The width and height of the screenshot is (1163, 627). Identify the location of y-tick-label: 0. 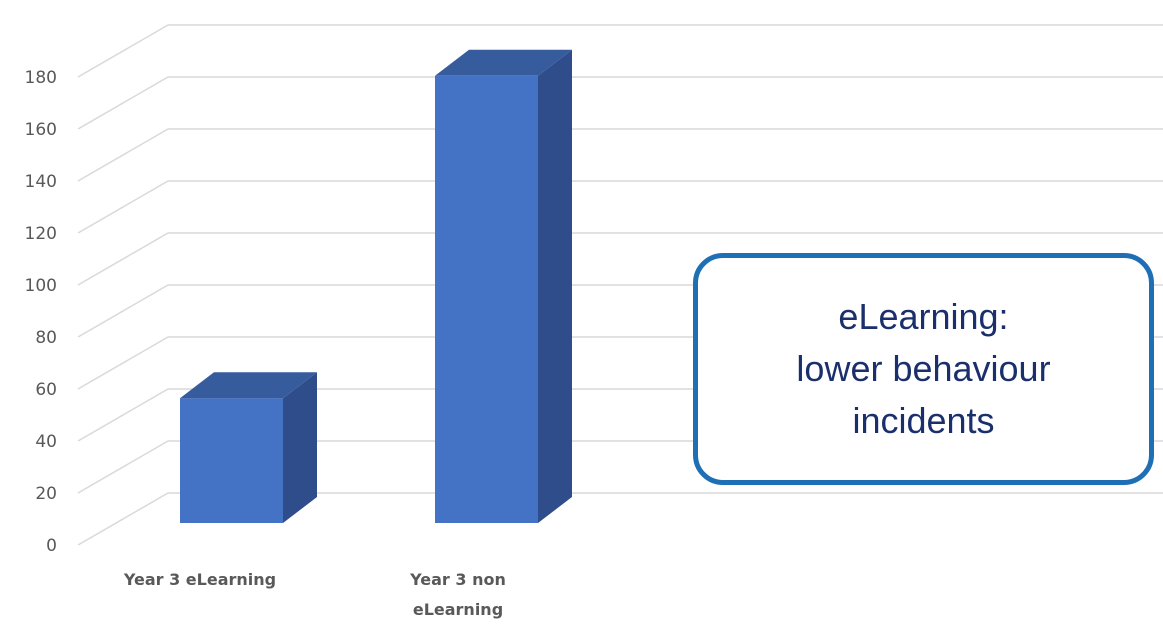
(51, 546).